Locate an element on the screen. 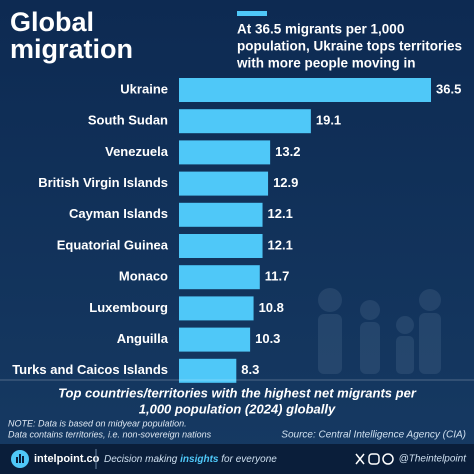 The width and height of the screenshot is (474, 474). category-label: Turks and Caicos Islands is located at coordinates (90, 369).